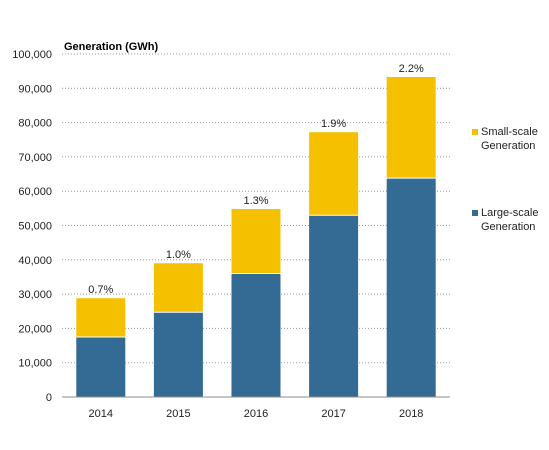 This screenshot has height=450, width=549. What do you see at coordinates (178, 255) in the screenshot?
I see `data-label: 1.0%` at bounding box center [178, 255].